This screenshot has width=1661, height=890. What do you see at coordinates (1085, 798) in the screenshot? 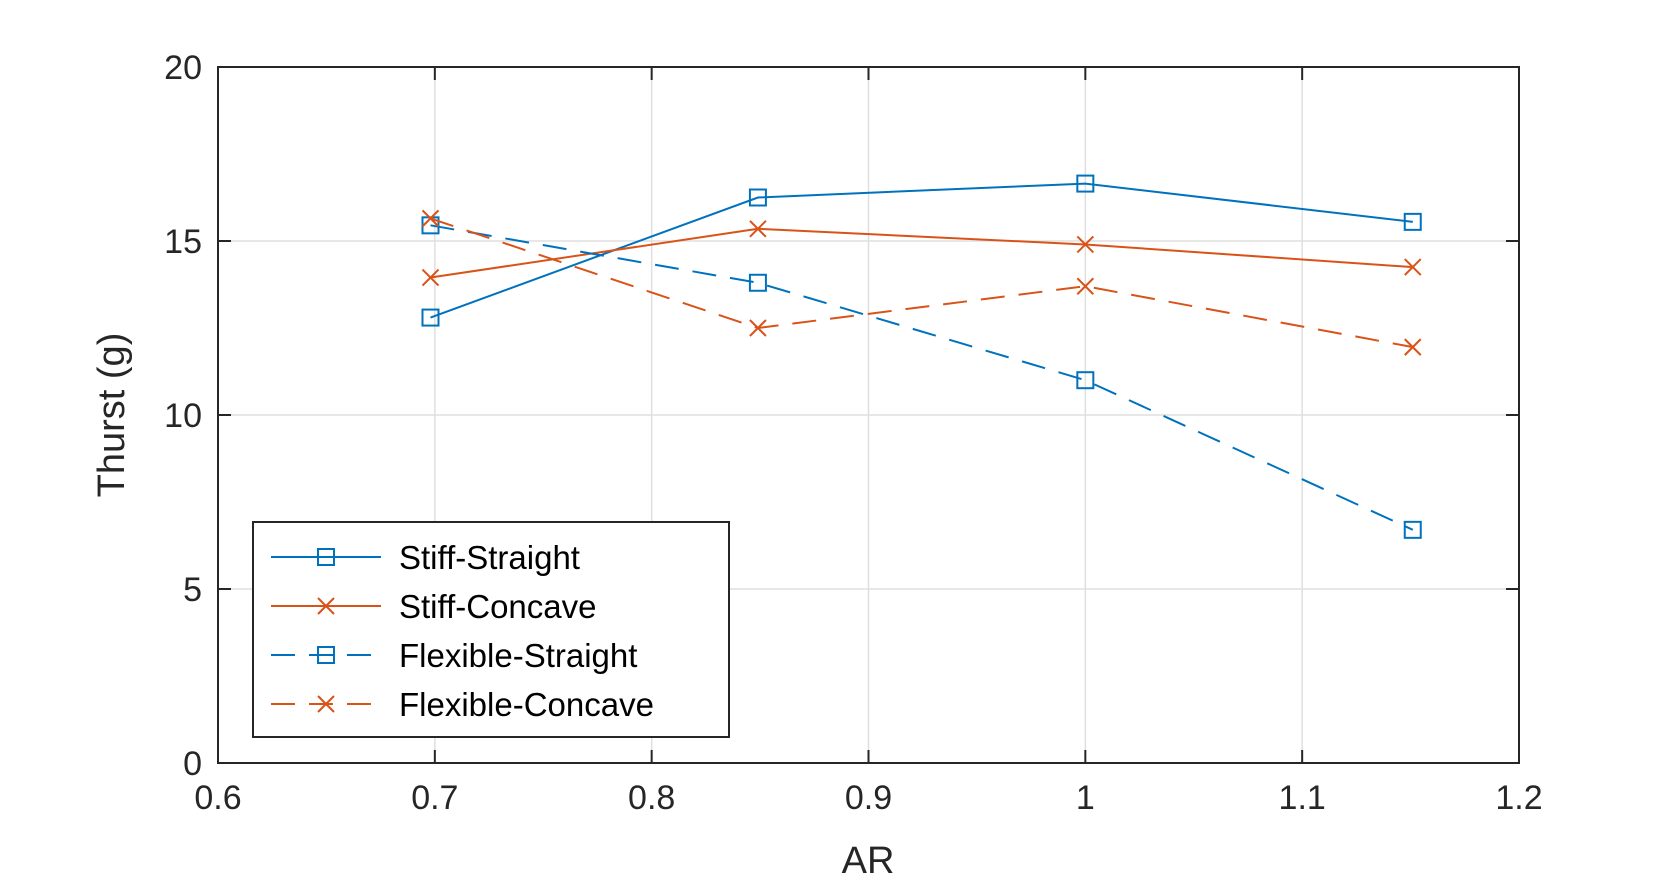
I see `x-tick-label: 1` at bounding box center [1085, 798].